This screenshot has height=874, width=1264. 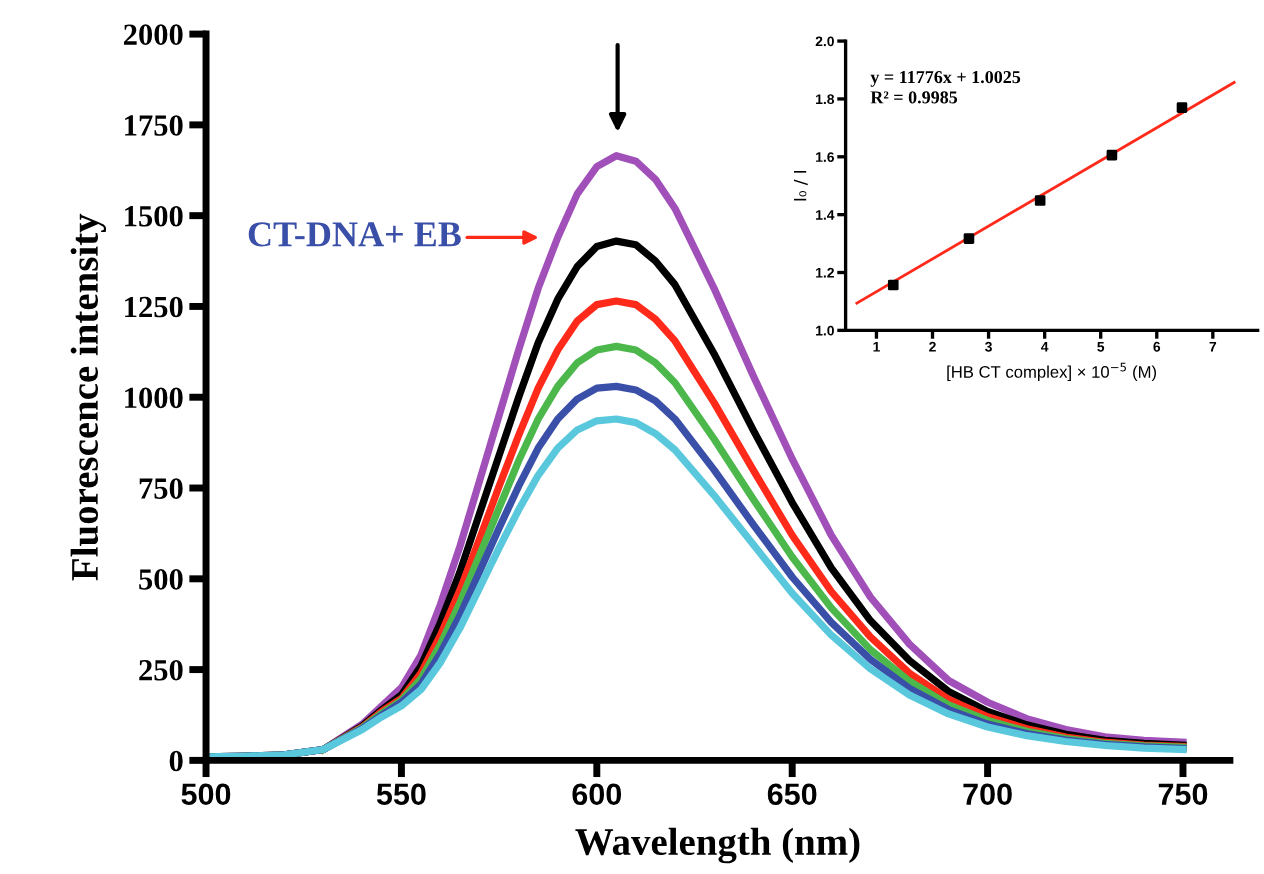 I want to click on x-axis-title: [HB CT complex] × 10$^{−5}$ (M), so click(x=1052, y=372).